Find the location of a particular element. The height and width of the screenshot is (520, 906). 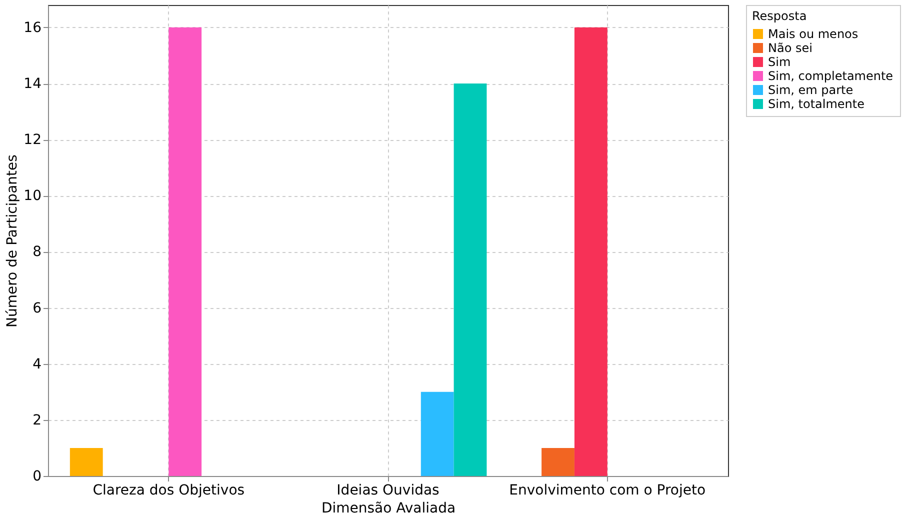

y-tick-label: 12 is located at coordinates (33, 140).